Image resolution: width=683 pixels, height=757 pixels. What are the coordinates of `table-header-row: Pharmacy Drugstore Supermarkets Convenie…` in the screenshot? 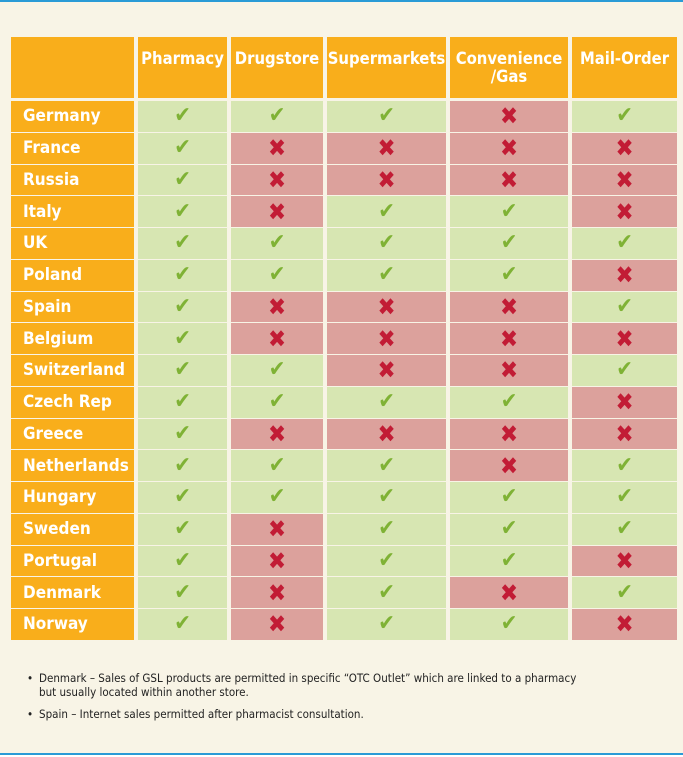 It's located at (344, 68).